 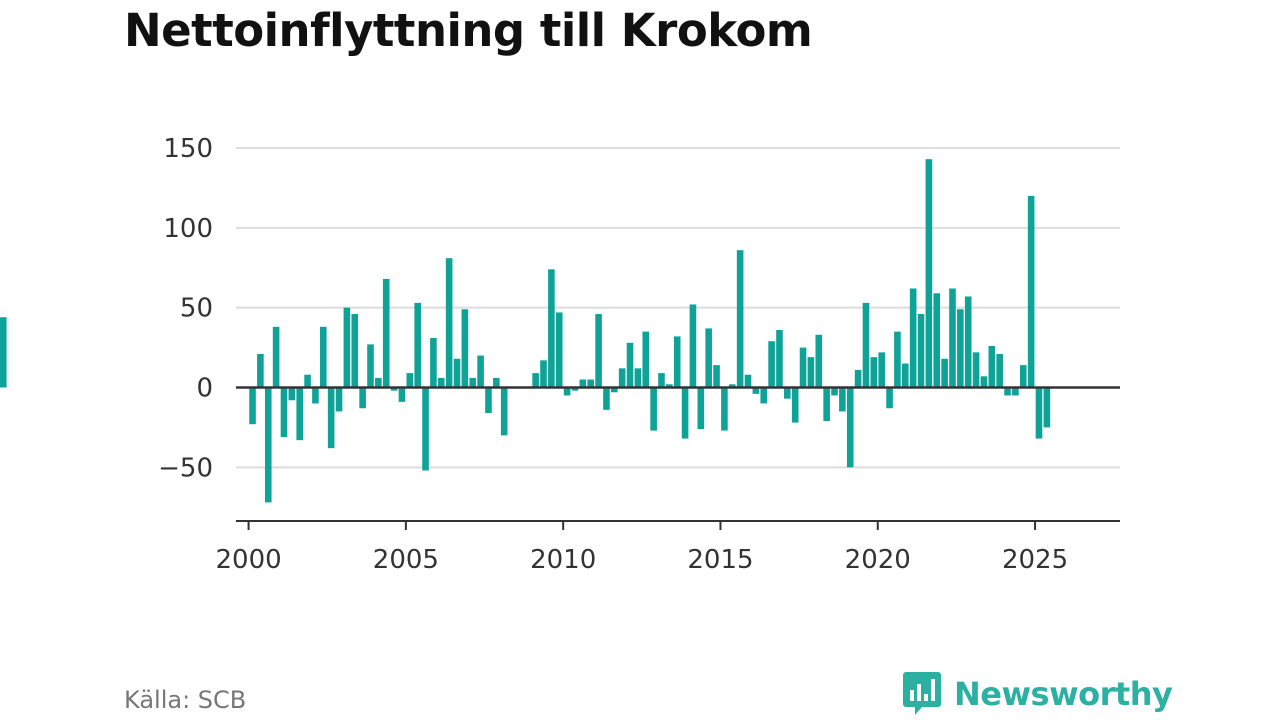 What do you see at coordinates (188, 229) in the screenshot?
I see `y-tick-label: 100` at bounding box center [188, 229].